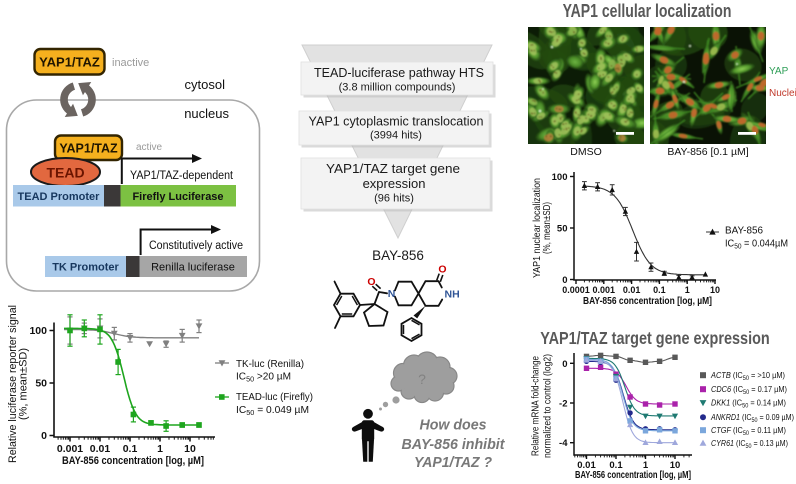 The width and height of the screenshot is (796, 484). I want to click on svg-text: CDC6 (IC50 = 0.17 µM), so click(749, 390).